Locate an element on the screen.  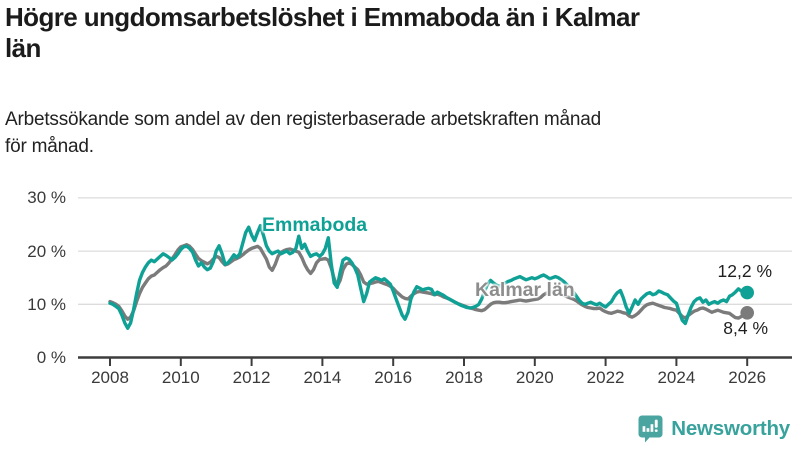
x-axis-label: 2020 is located at coordinates (534, 377).